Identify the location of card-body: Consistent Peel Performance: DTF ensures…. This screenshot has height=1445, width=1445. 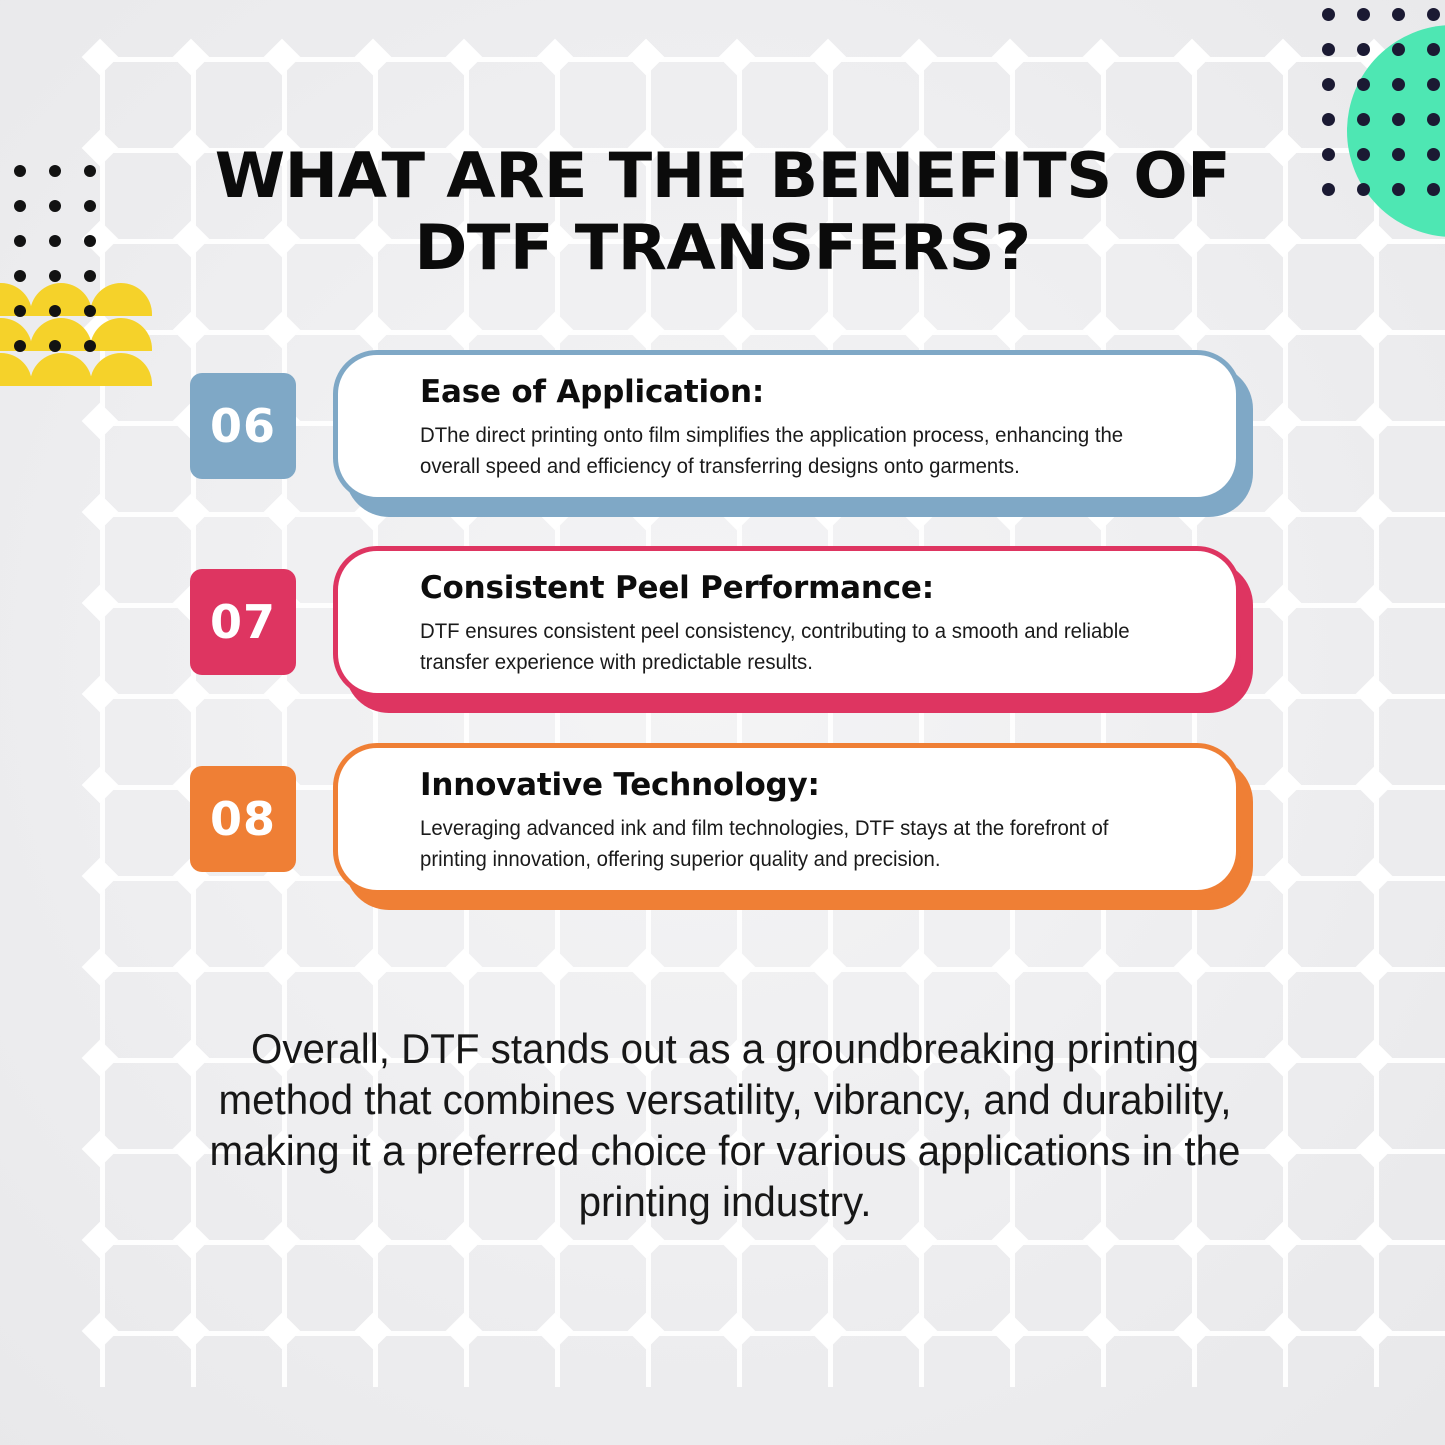
(787, 622).